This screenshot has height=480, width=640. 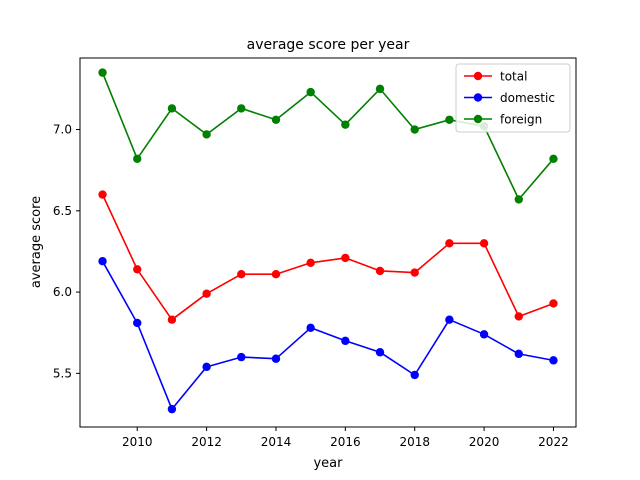 What do you see at coordinates (62, 130) in the screenshot?
I see `y-tick-label: 7.0` at bounding box center [62, 130].